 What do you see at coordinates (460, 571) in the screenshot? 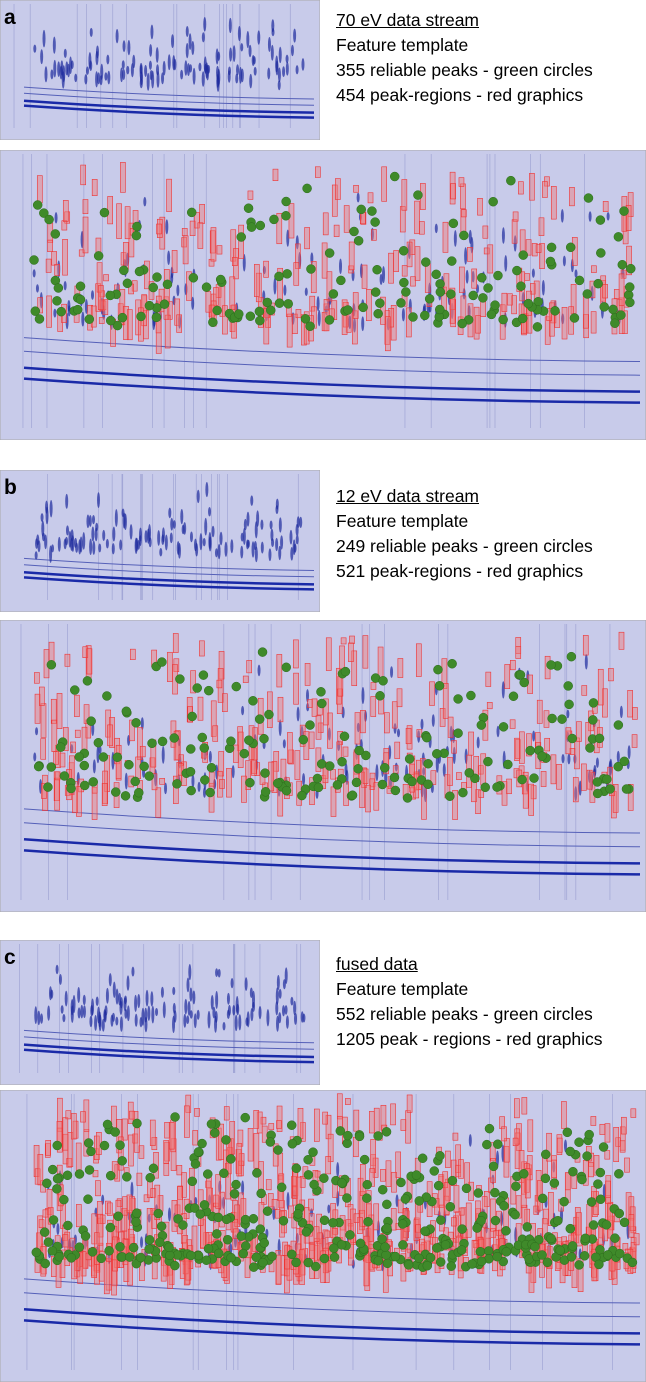
I see `caption-line: 521 peak-regions - red graphics` at bounding box center [460, 571].